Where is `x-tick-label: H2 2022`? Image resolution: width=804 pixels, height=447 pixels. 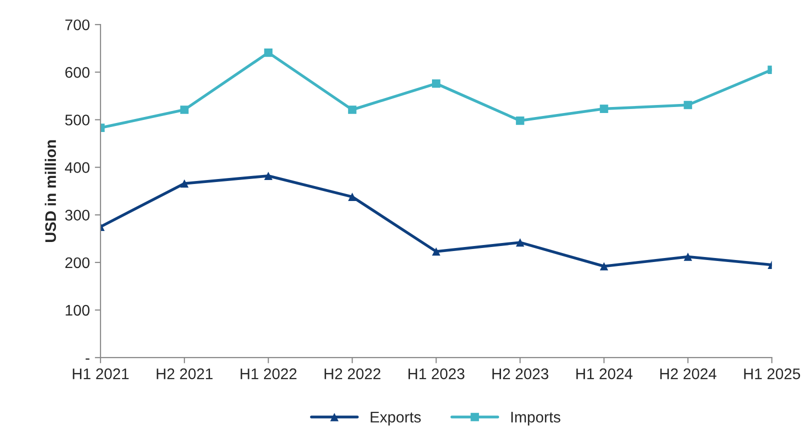
x-tick-label: H2 2022 is located at coordinates (352, 374).